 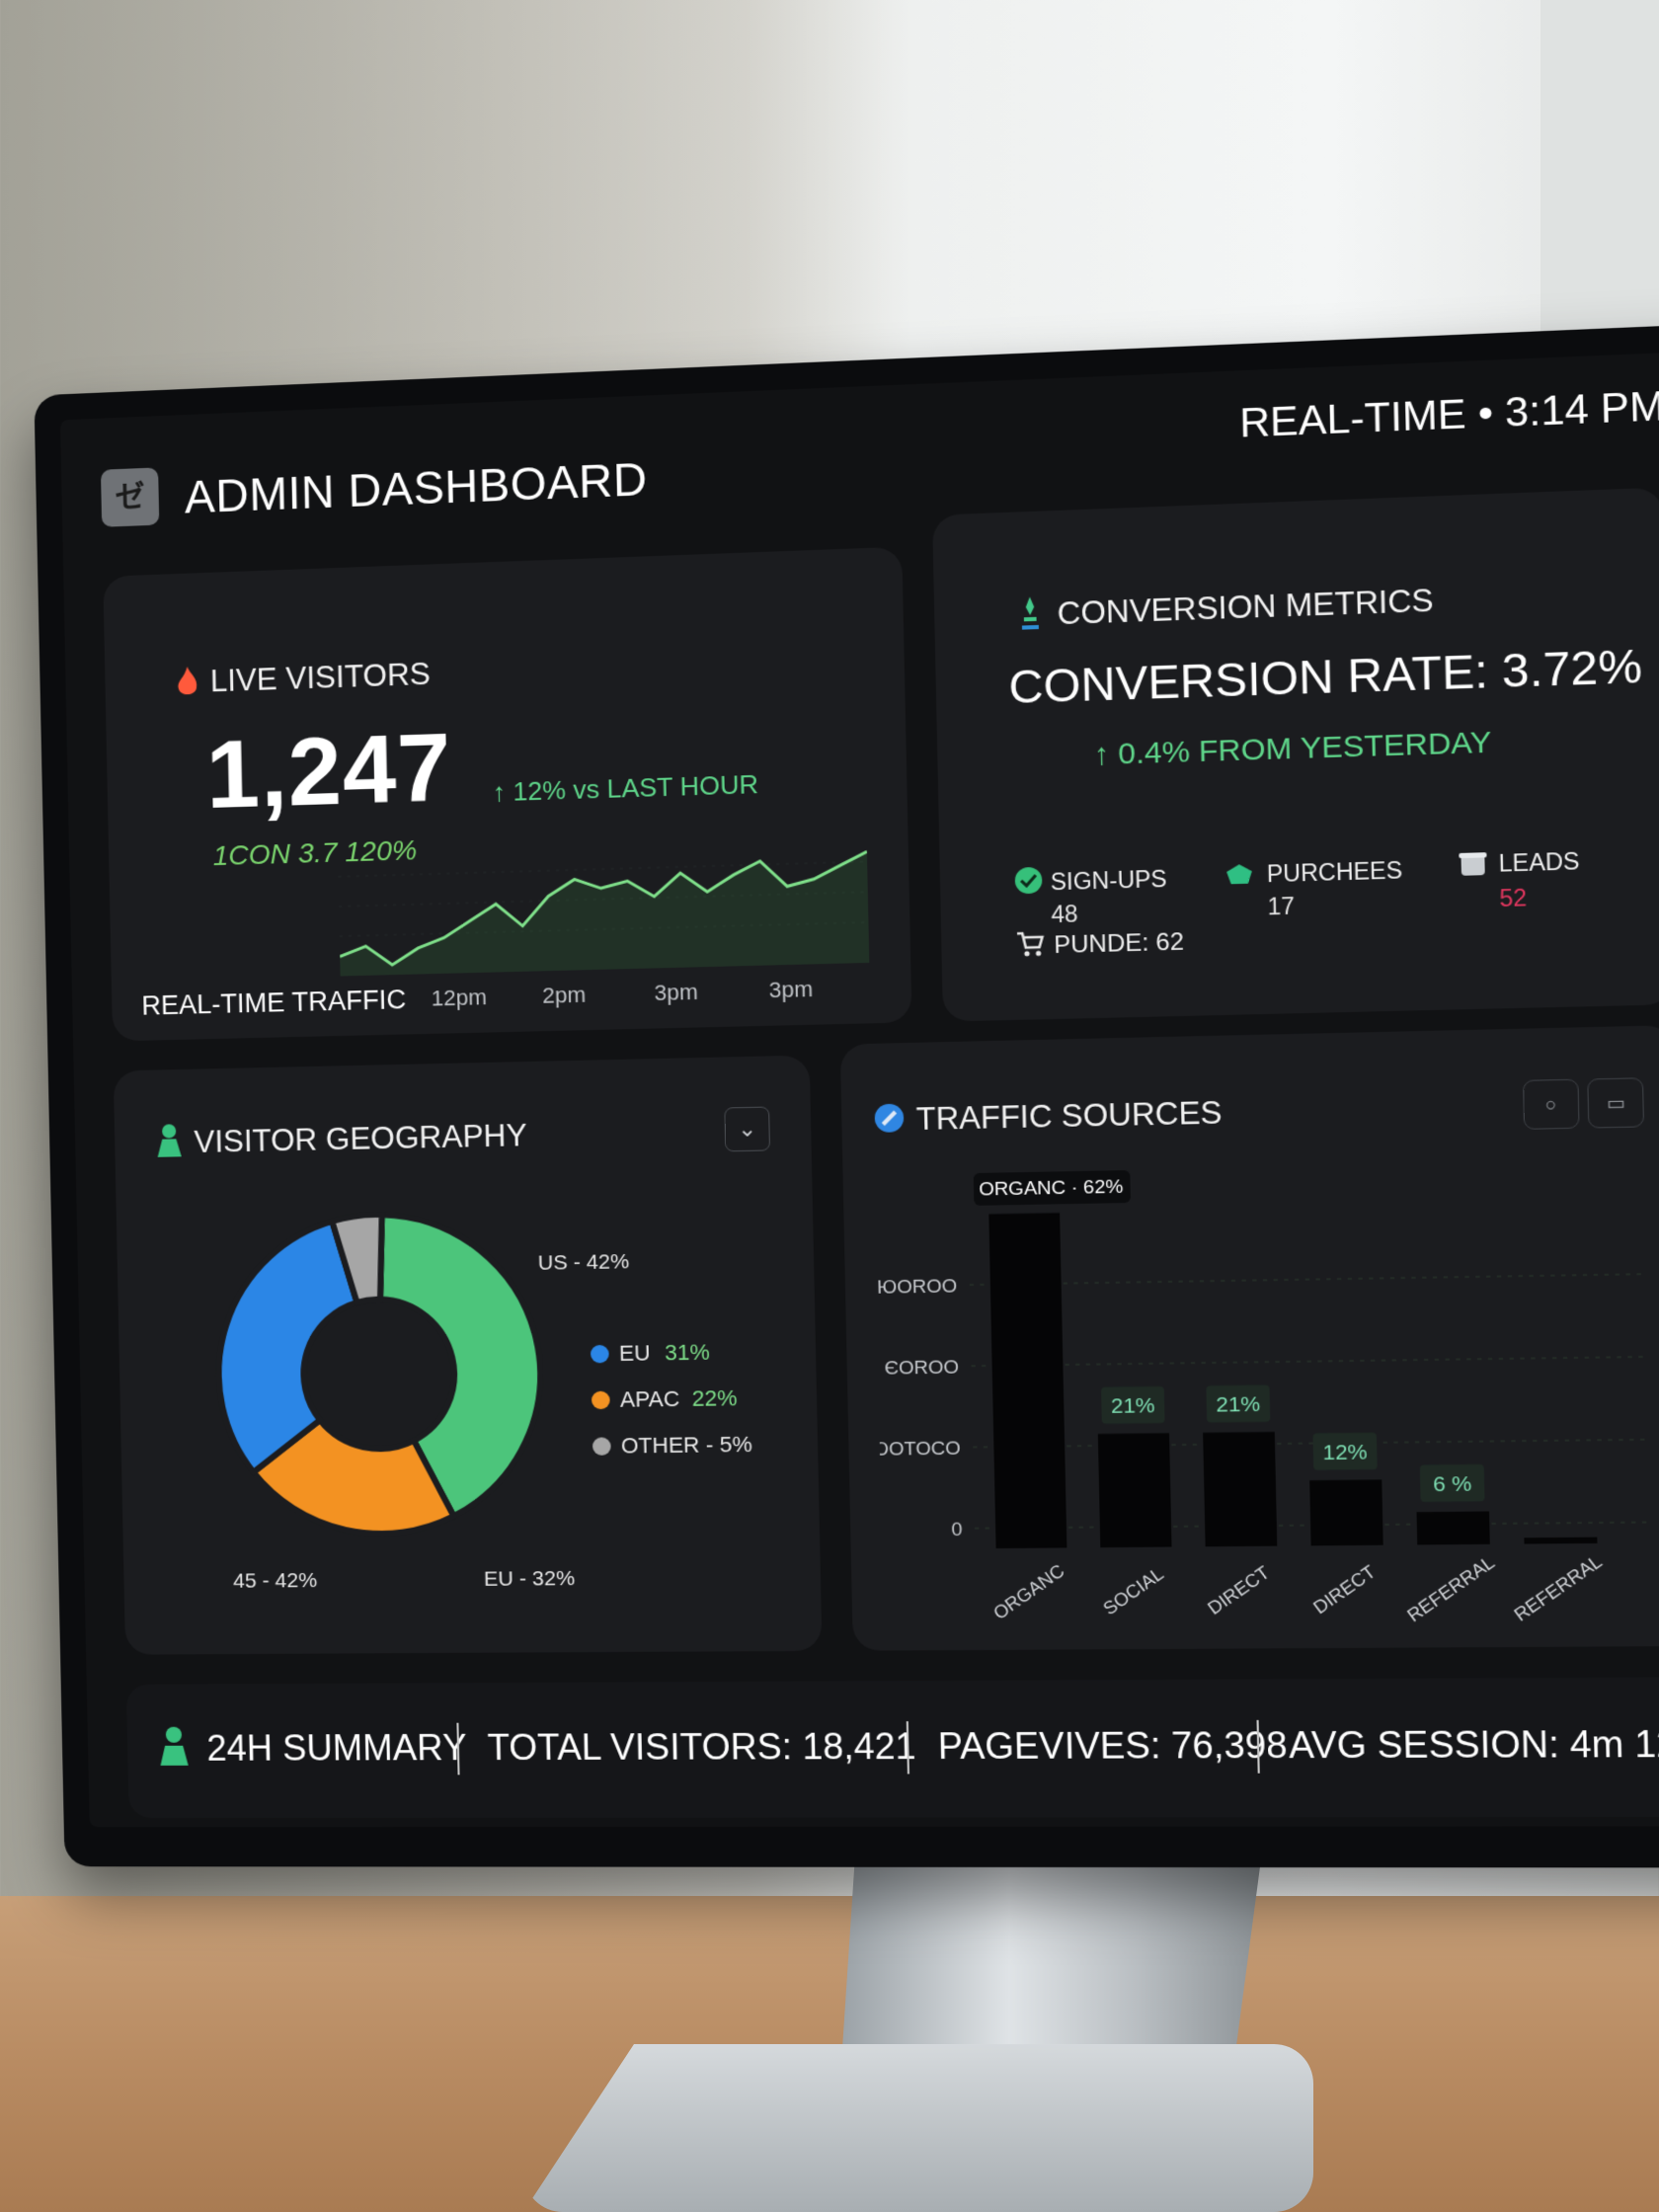 I want to click on checkmark-icon, so click(x=1028, y=881).